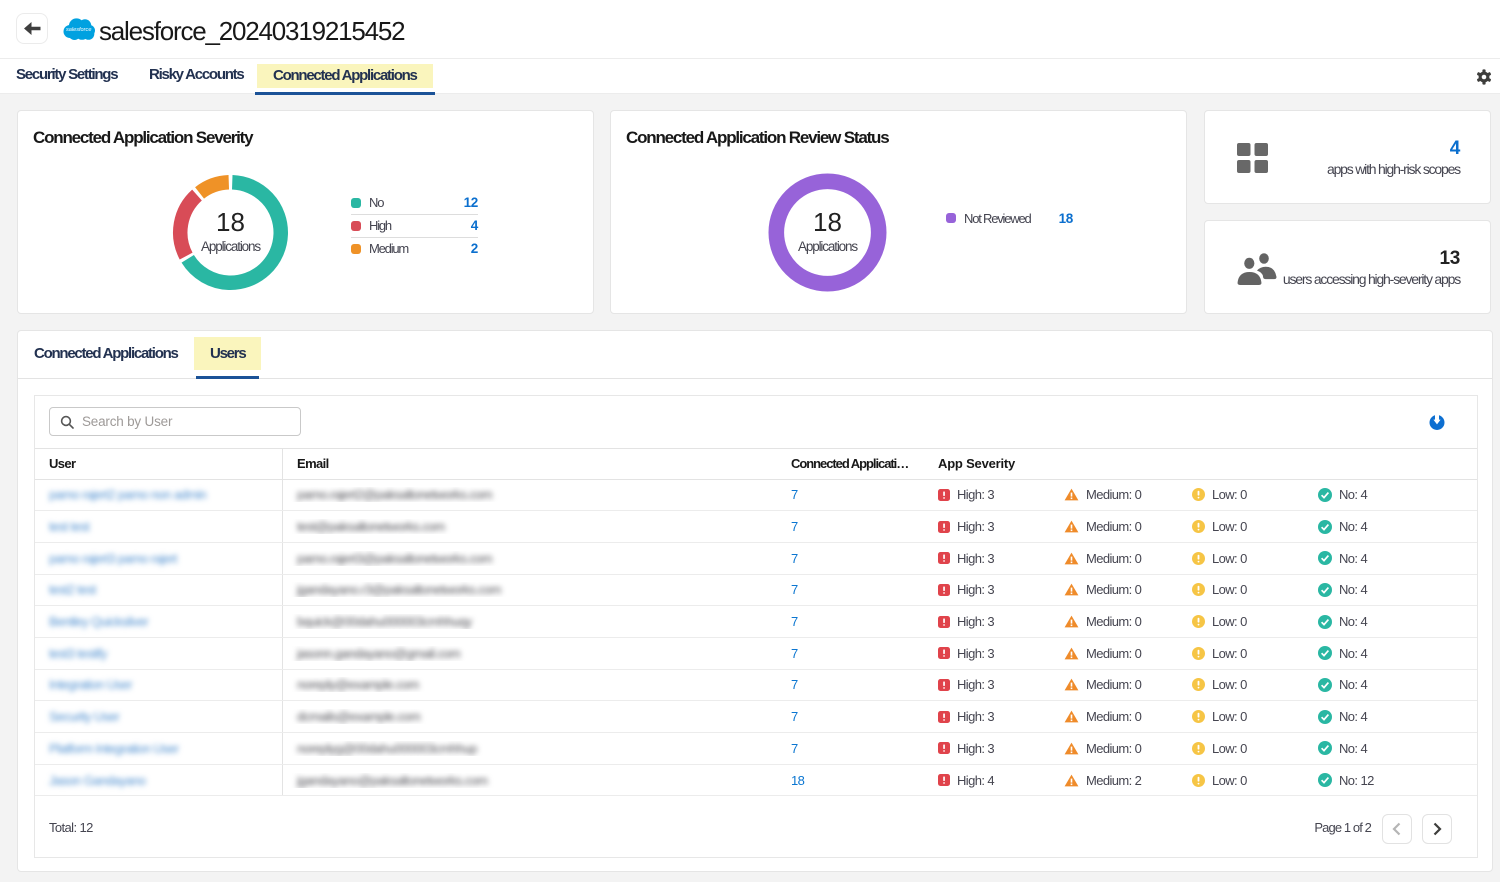  What do you see at coordinates (79, 30) in the screenshot?
I see `svg-text: salesforce` at bounding box center [79, 30].